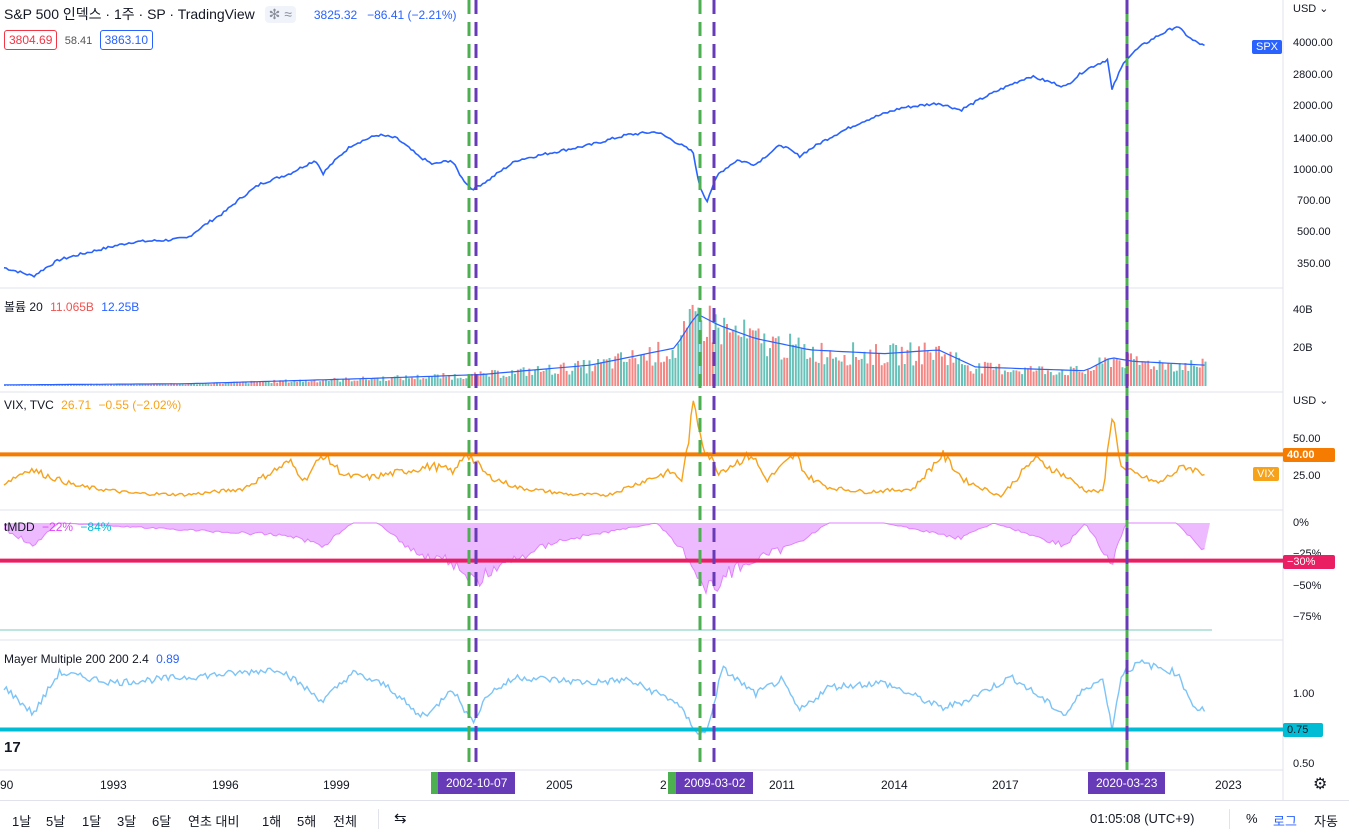  I want to click on settings-gear-icon: ⚙, so click(1320, 784).